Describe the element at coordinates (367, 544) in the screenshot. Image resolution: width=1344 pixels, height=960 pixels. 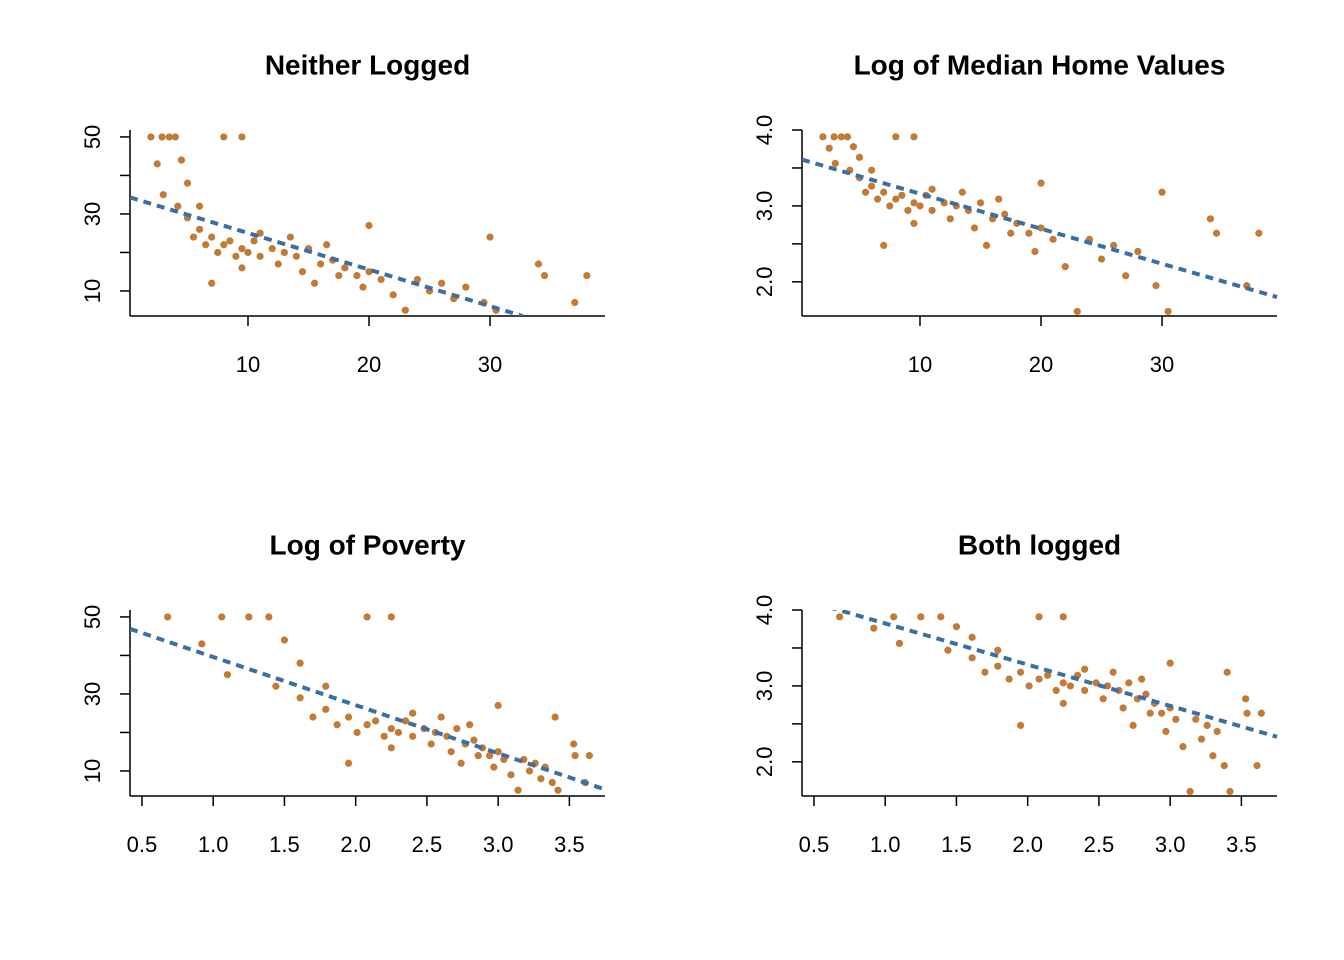
I see `panel-title: Log of Poverty` at that location.